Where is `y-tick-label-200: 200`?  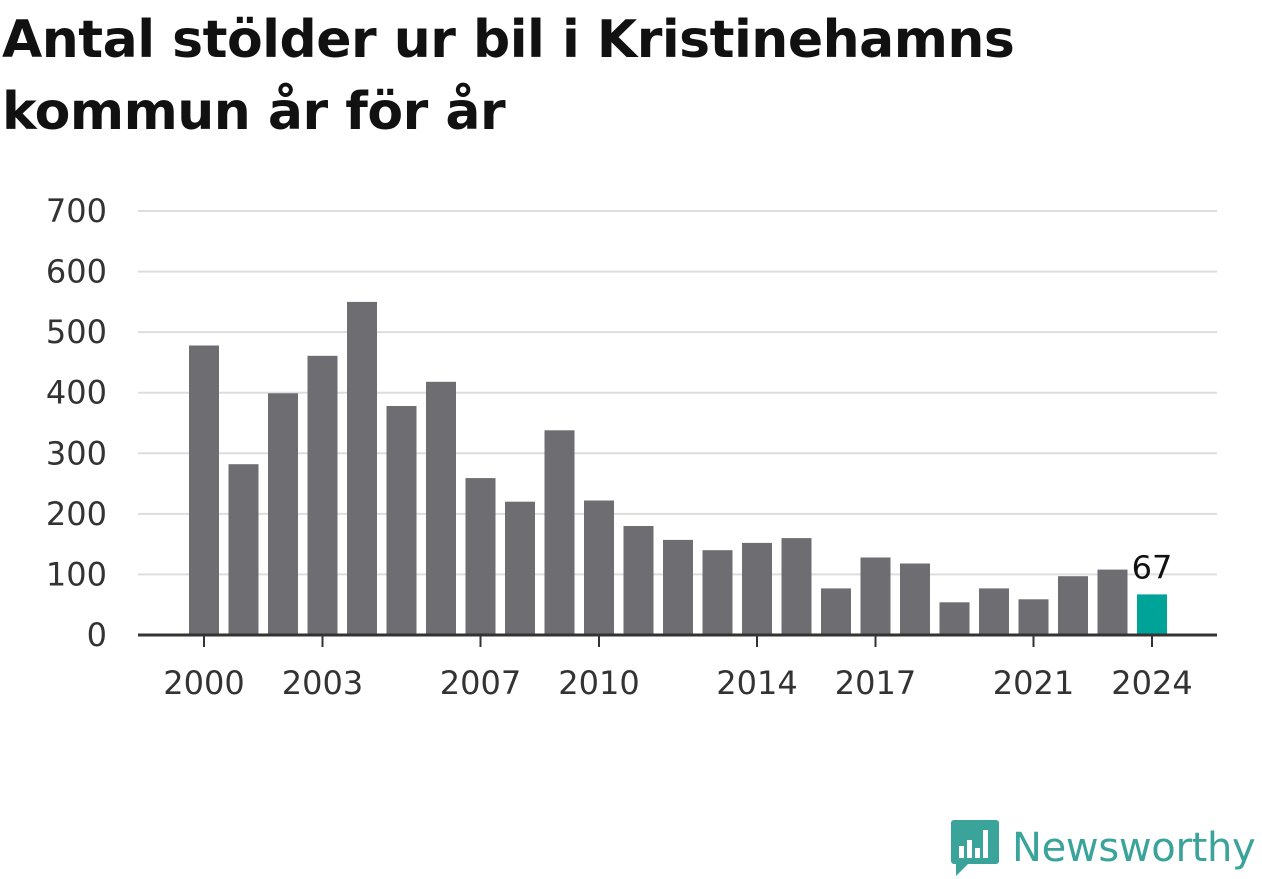
y-tick-label-200: 200 is located at coordinates (76, 514).